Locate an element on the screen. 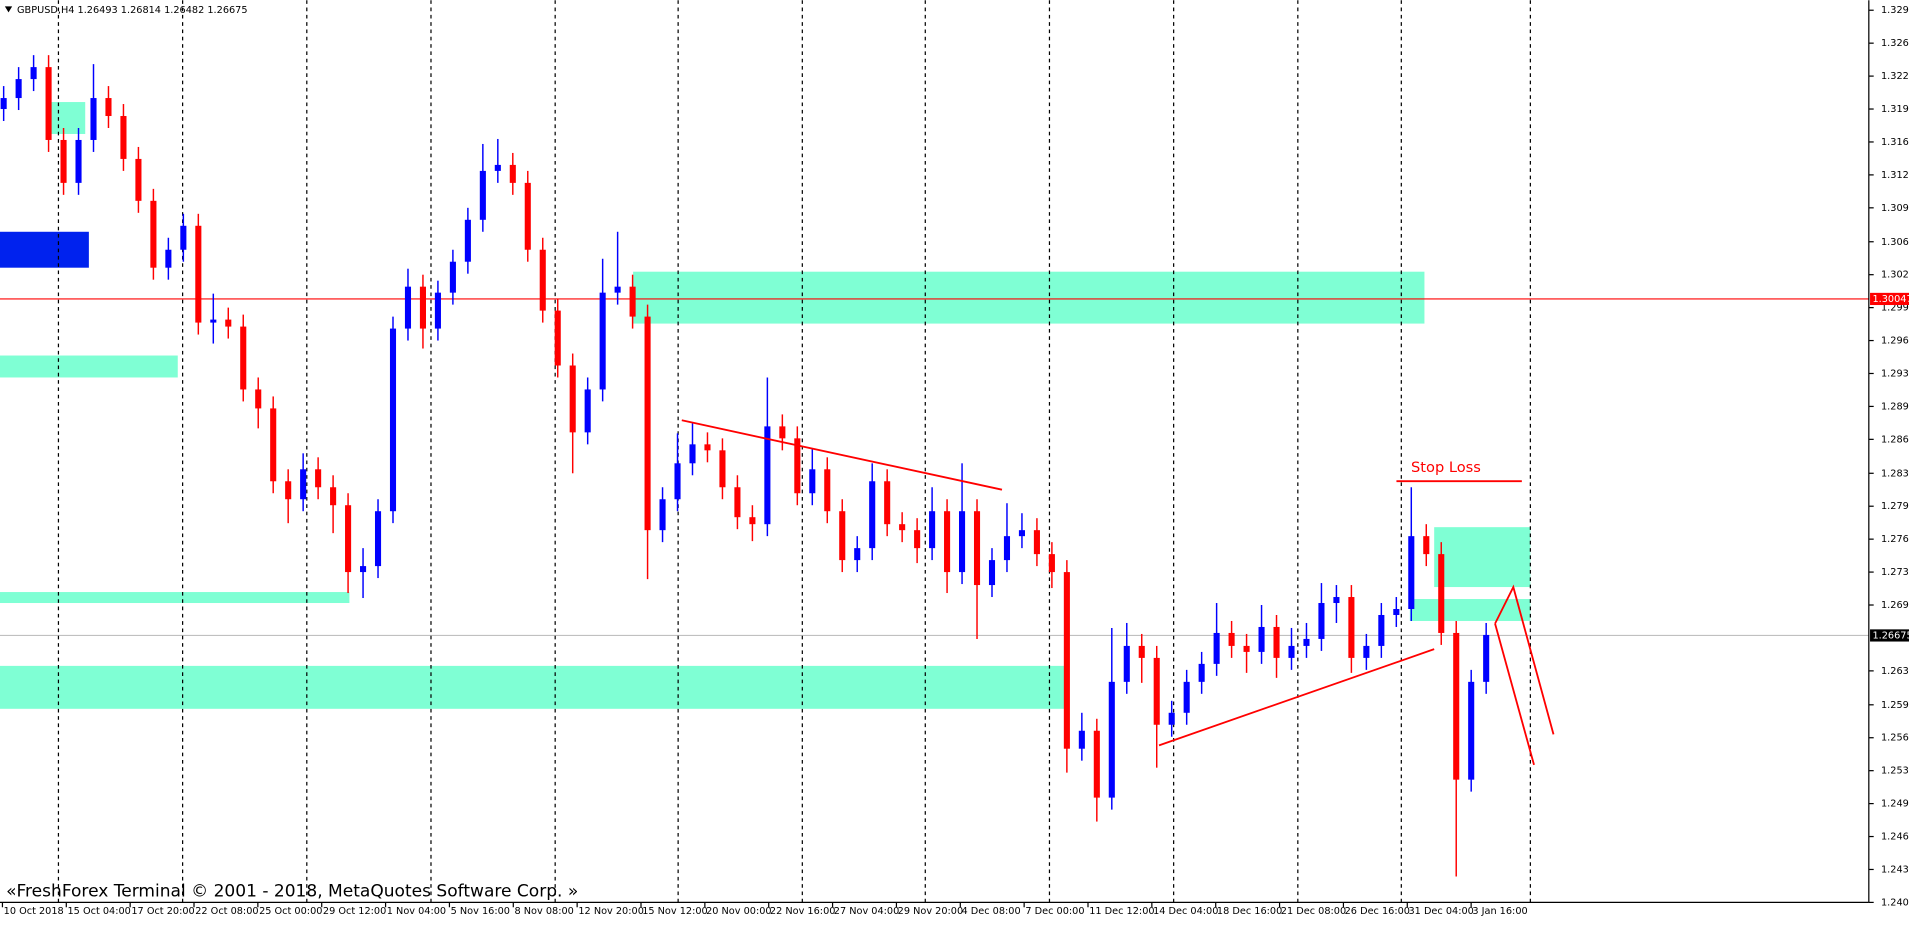 This screenshot has width=1909, height=927. y-tick-label: 1.29630 is located at coordinates (1895, 341).